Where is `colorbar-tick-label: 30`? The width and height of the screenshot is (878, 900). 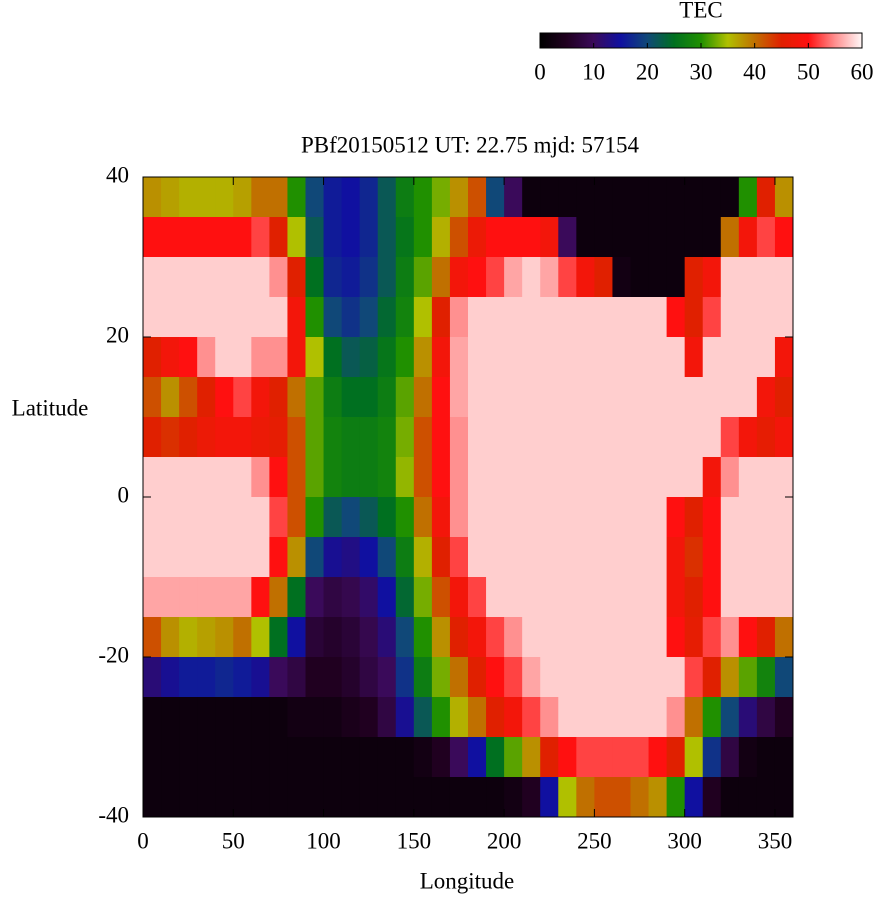
colorbar-tick-label: 30 is located at coordinates (701, 71).